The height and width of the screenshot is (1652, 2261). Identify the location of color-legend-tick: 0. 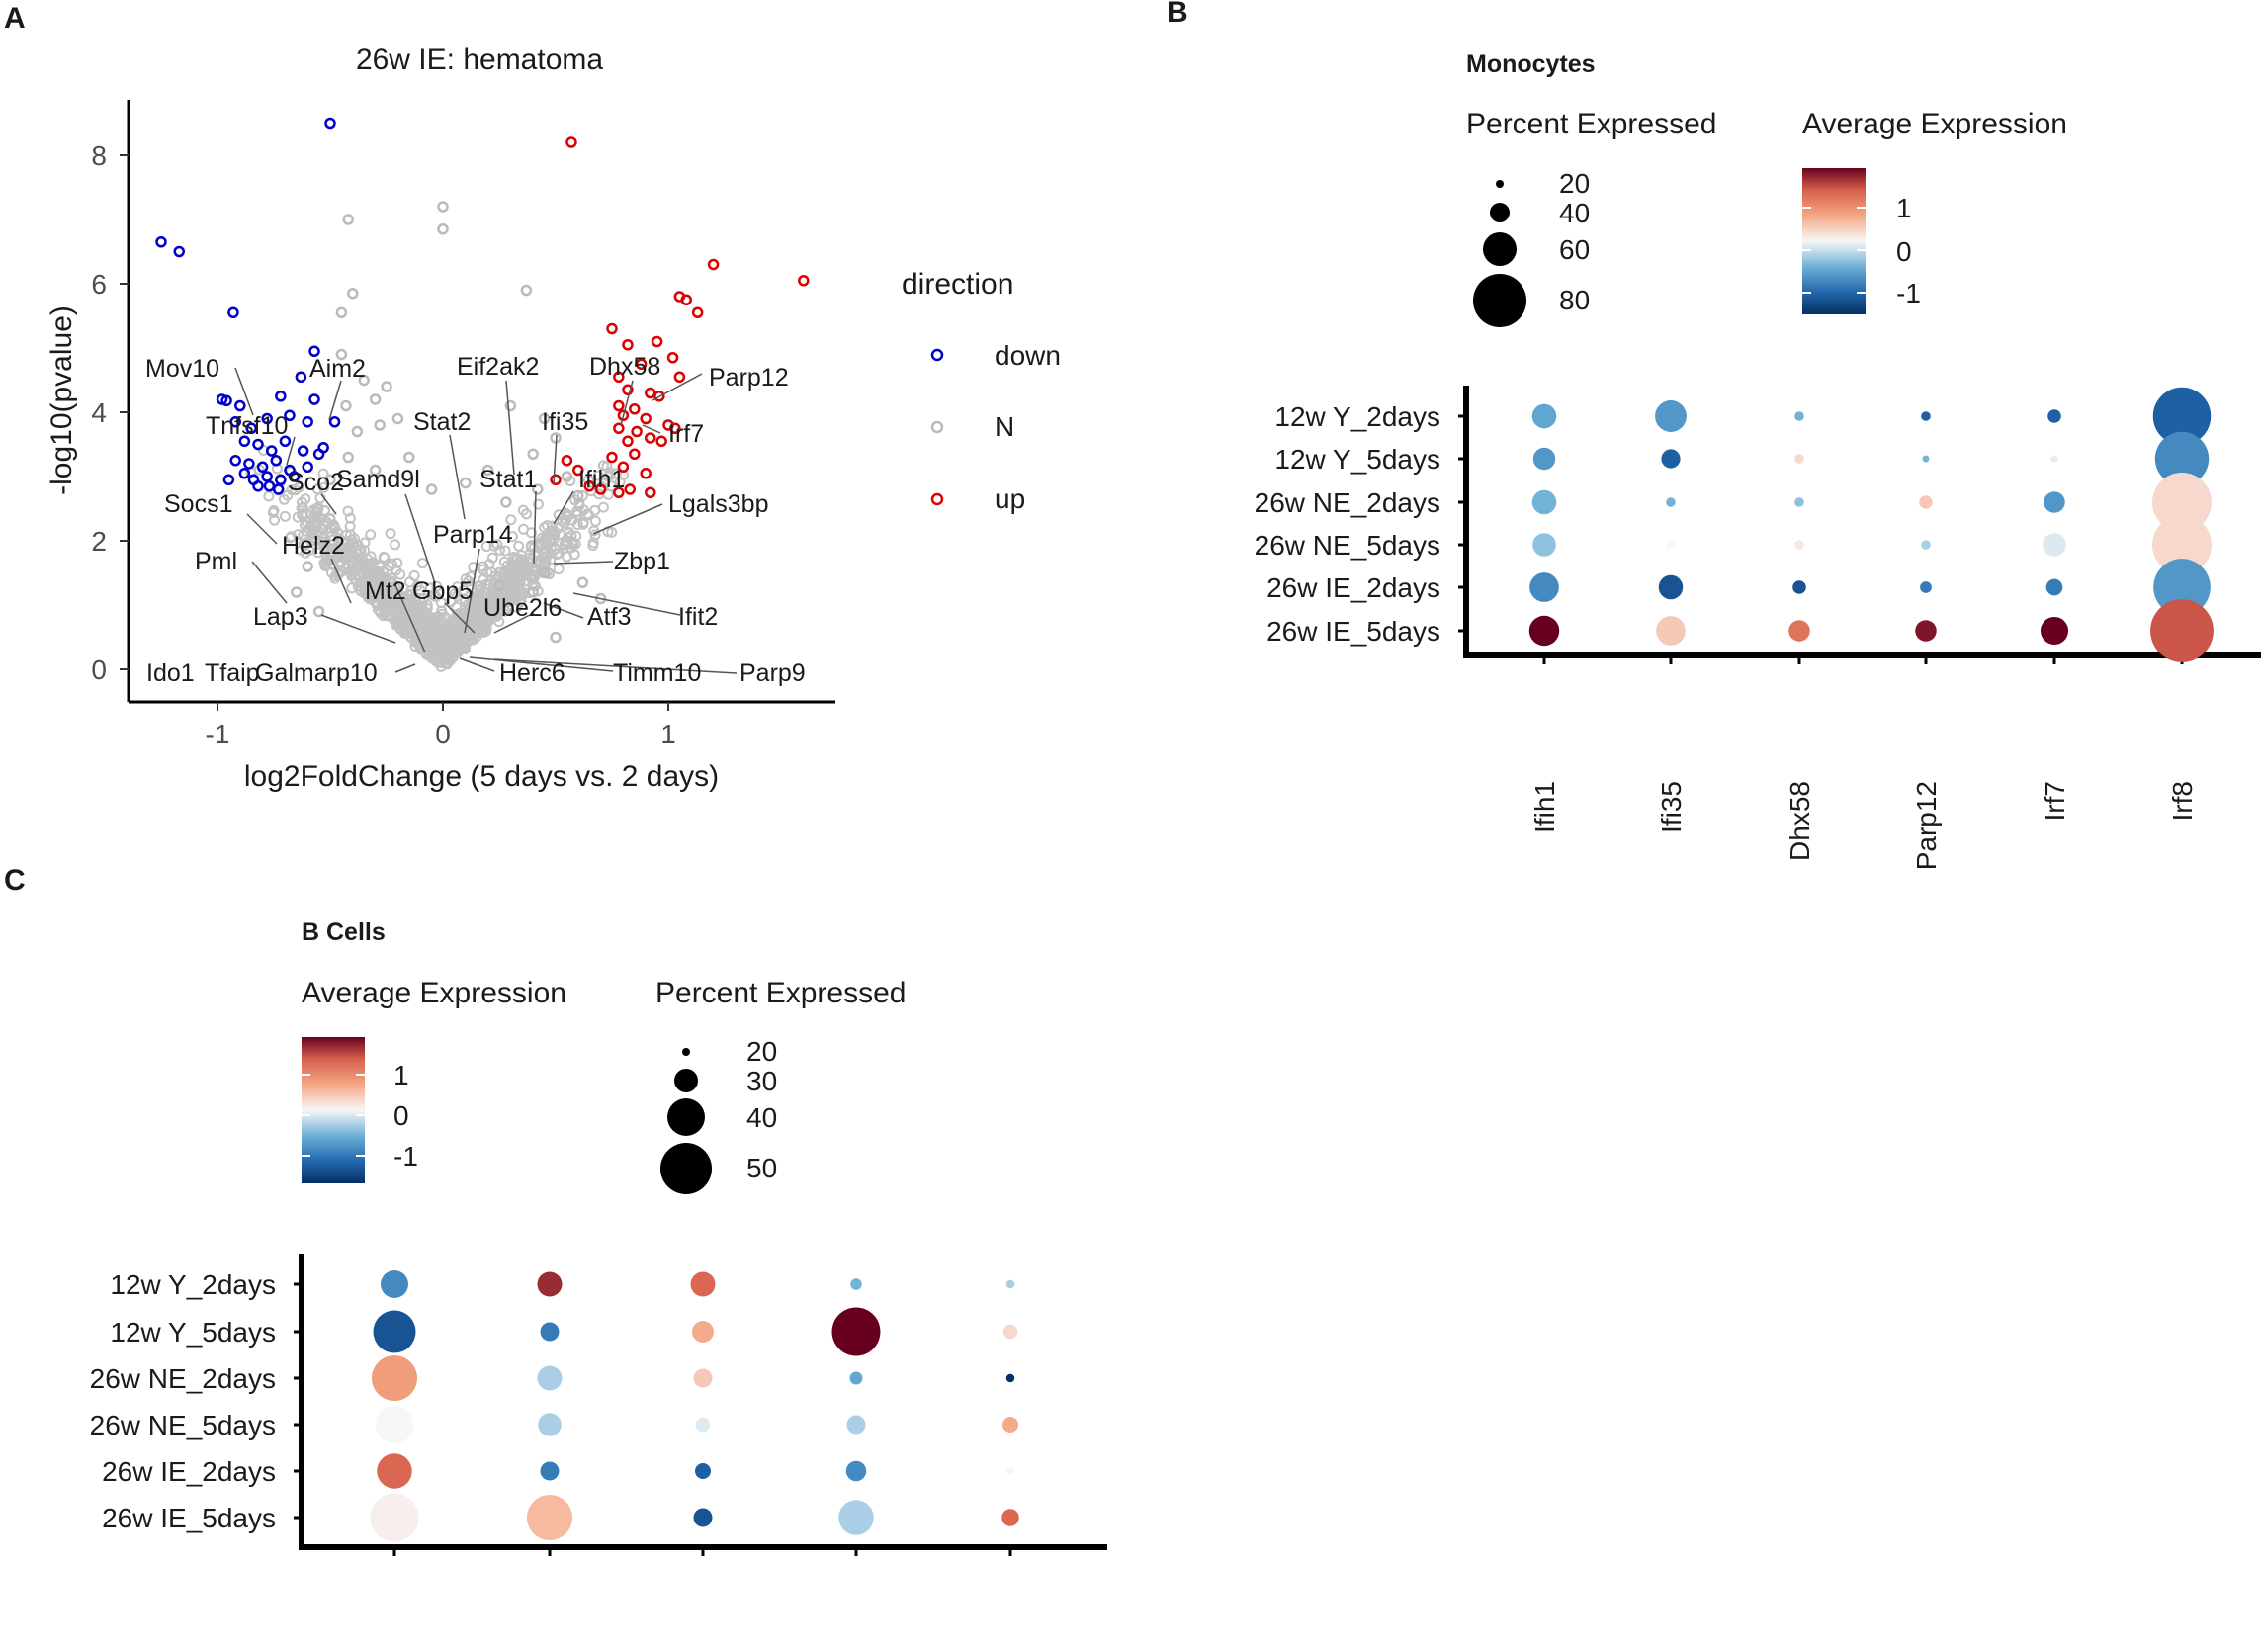
(401, 1116).